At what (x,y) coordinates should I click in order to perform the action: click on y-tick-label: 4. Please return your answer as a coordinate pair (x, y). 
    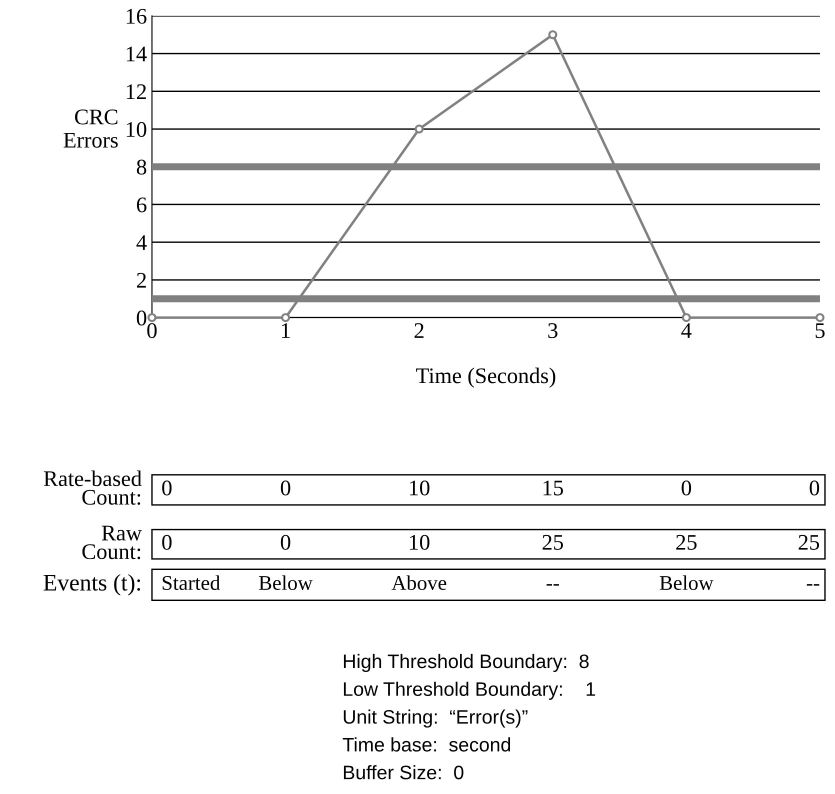
    Looking at the image, I should click on (141, 242).